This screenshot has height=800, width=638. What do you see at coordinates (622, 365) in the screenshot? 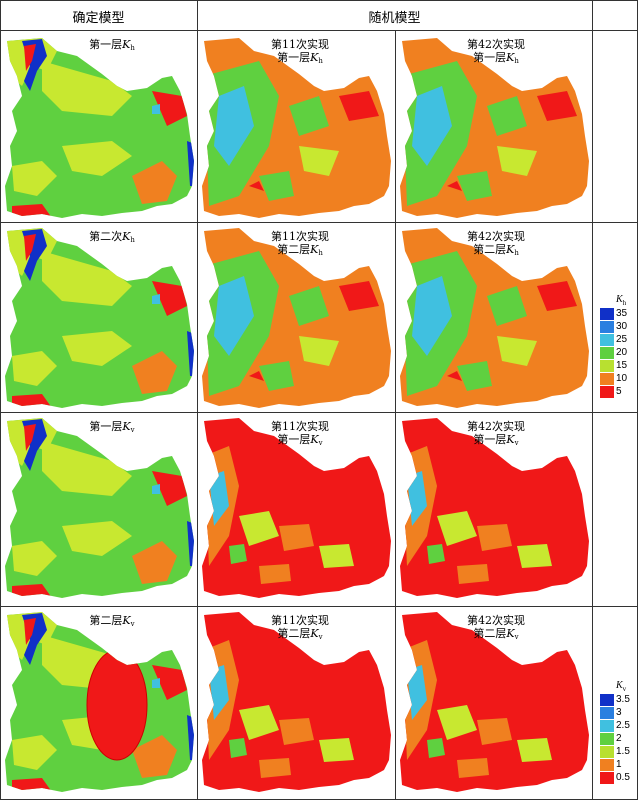
I see `legend-label: 15` at bounding box center [622, 365].